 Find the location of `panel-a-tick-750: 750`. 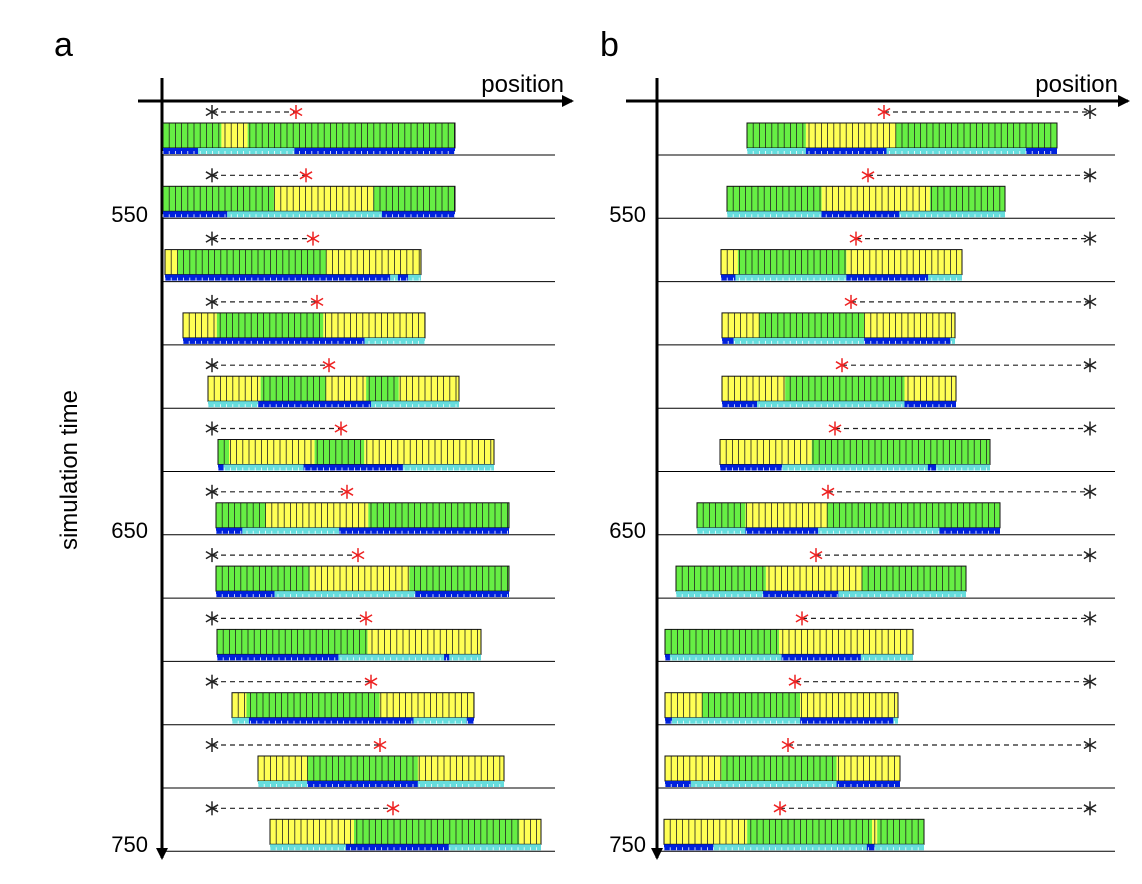

panel-a-tick-750: 750 is located at coordinates (129, 844).